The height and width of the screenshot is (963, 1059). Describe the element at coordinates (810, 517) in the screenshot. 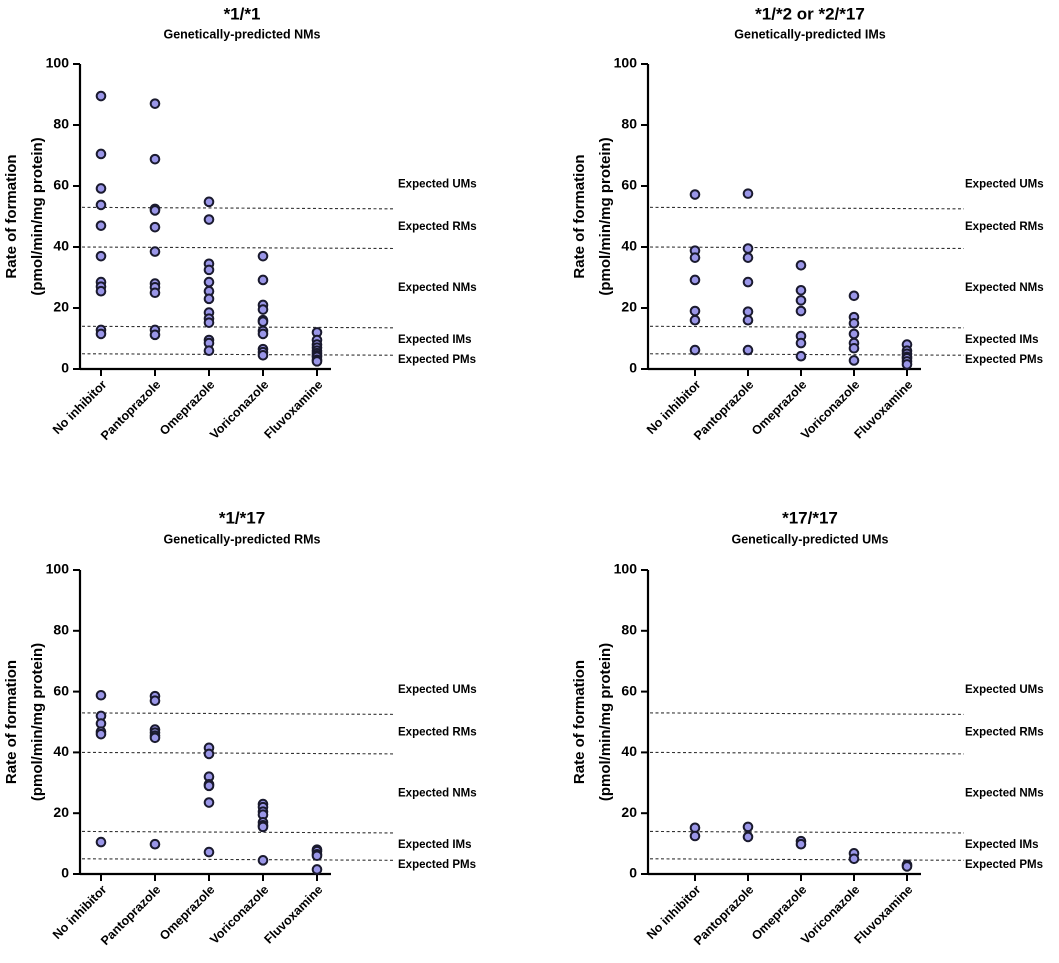

I see `panel-title: *17/*17` at that location.